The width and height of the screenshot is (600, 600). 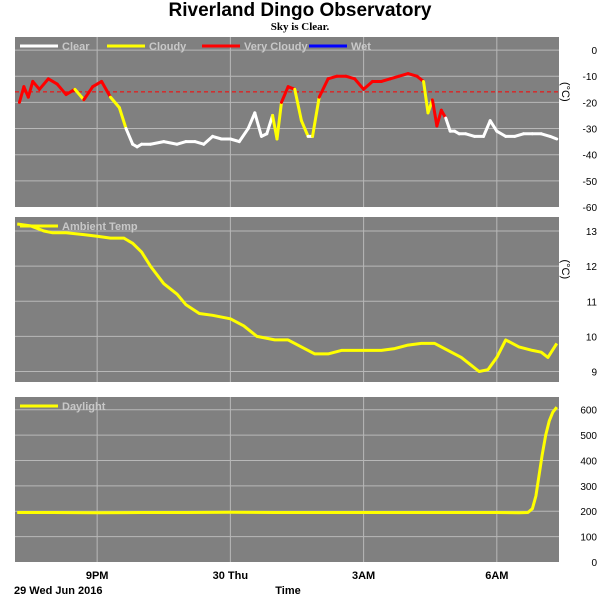 I want to click on sky-conditions-ytick-label: -20, so click(x=590, y=103).